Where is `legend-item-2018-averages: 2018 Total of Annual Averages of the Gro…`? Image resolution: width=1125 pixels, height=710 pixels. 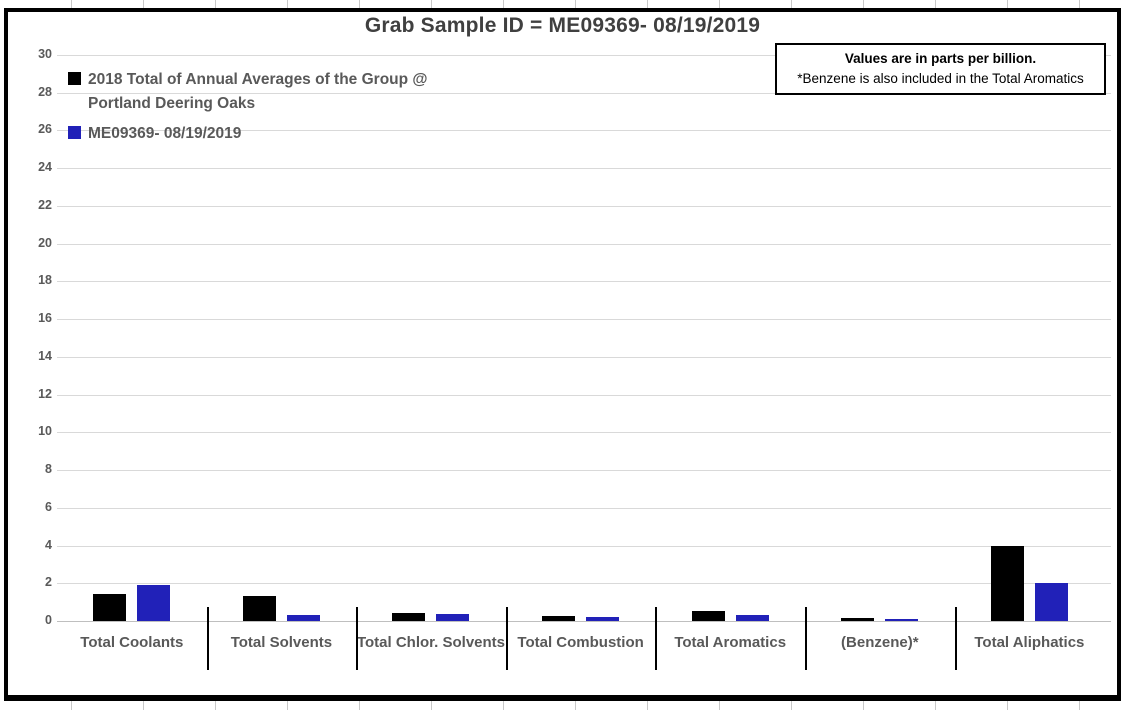
legend-item-2018-averages: 2018 Total of Annual Averages of the Gro… is located at coordinates (264, 92).